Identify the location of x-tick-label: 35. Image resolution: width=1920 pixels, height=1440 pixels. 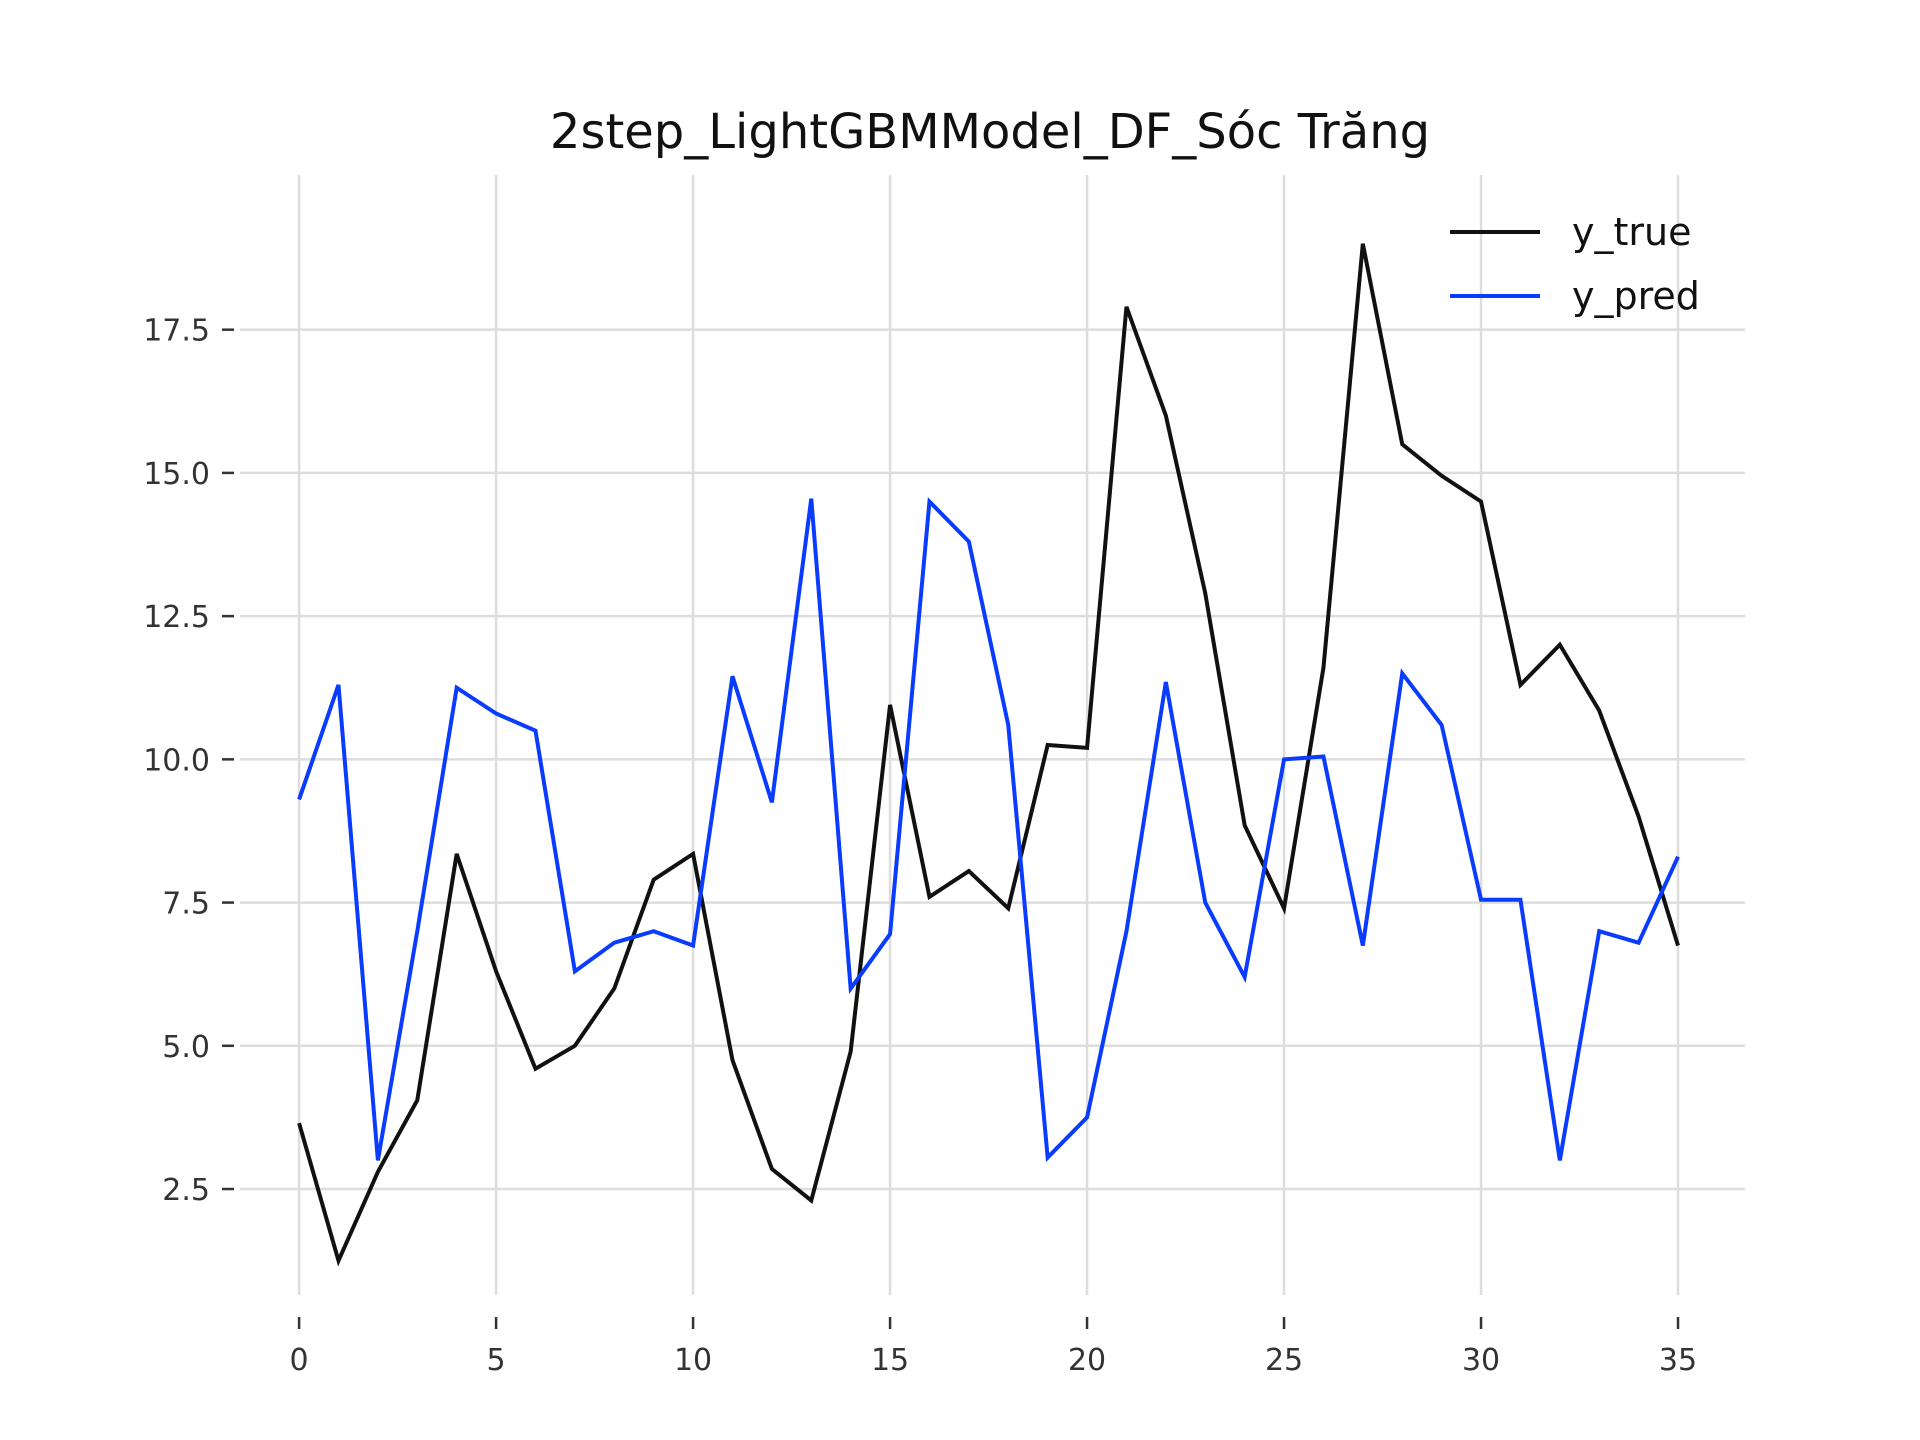
(1678, 1360).